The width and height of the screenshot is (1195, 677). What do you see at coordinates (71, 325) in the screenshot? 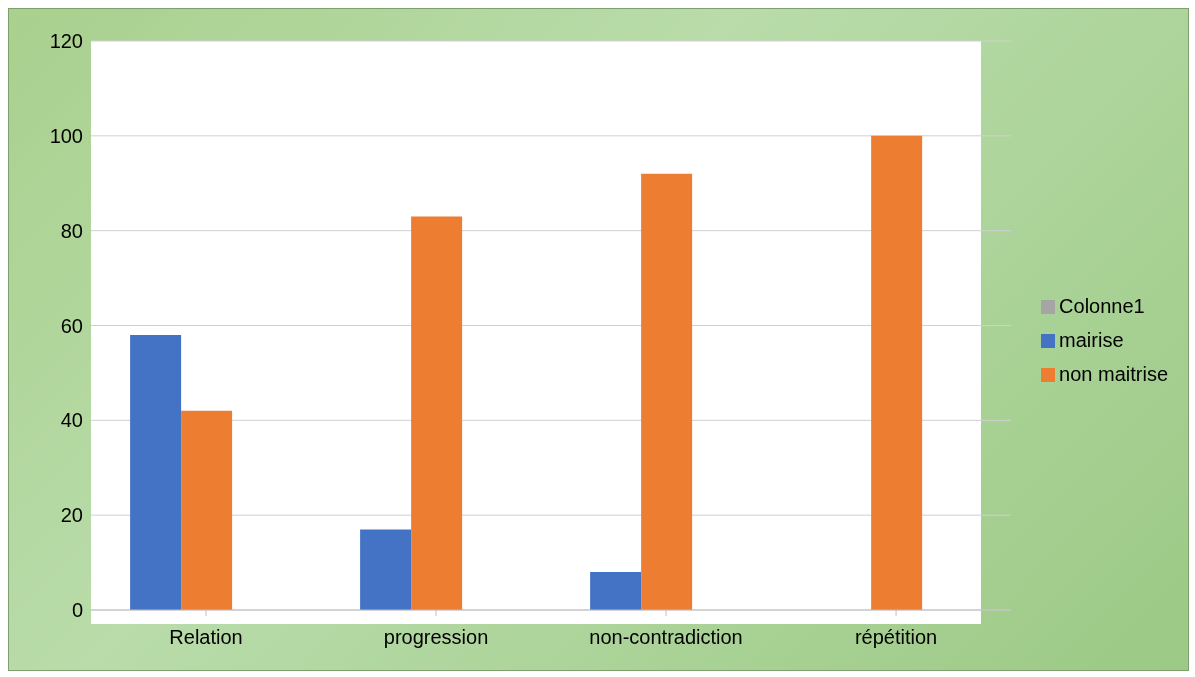
I see `y-tick-label: 60` at bounding box center [71, 325].